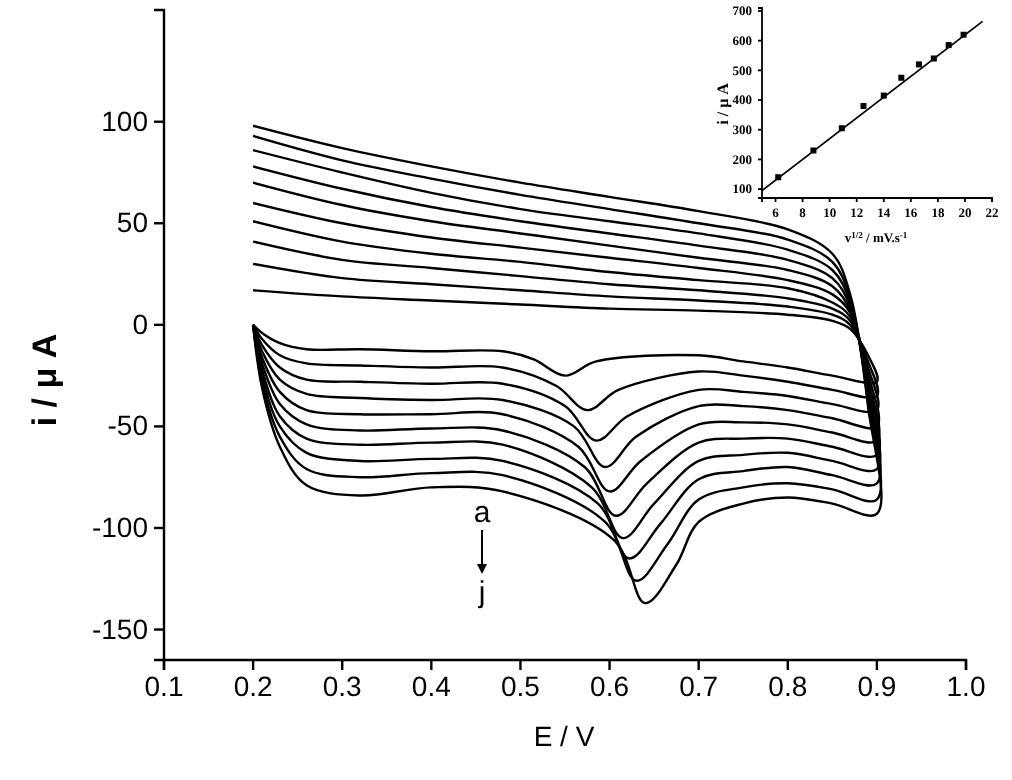 The image size is (1012, 780). I want to click on x-tick-label: 1.0, so click(966, 685).